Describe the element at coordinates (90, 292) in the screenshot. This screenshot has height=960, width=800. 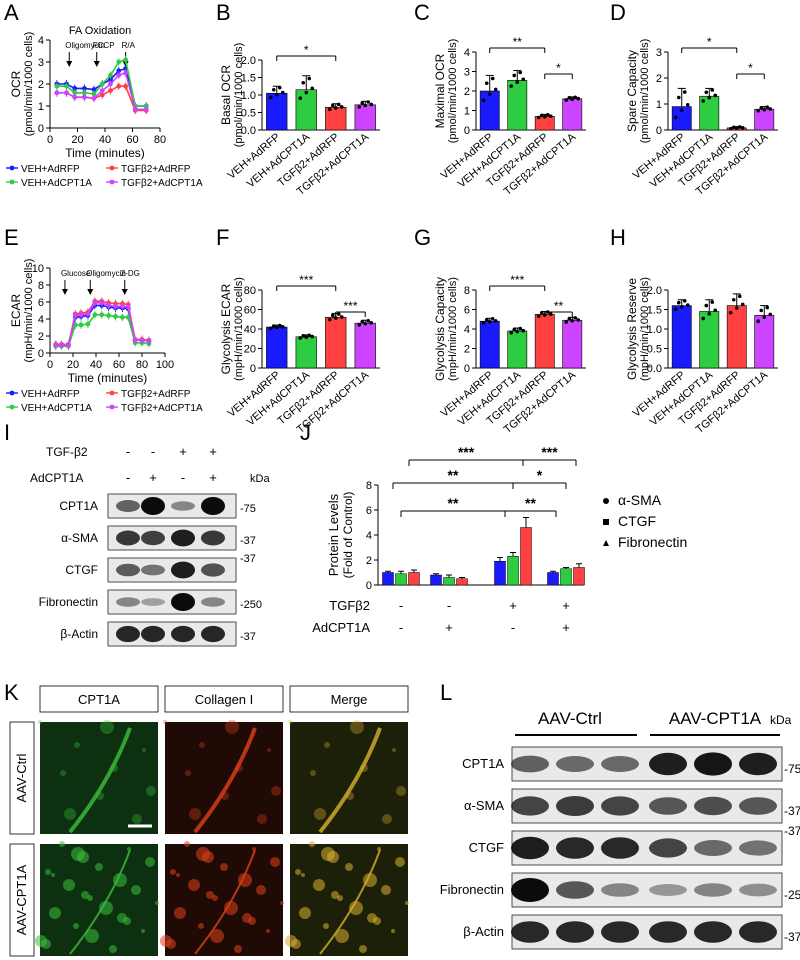
I see `annotation-arrowhead` at that location.